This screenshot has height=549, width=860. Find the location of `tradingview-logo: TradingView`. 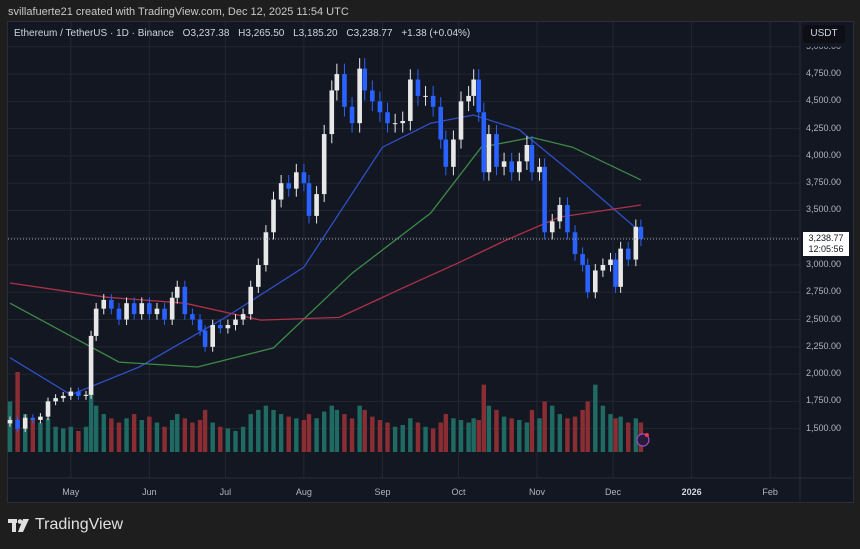

tradingview-logo: TradingView is located at coordinates (65, 525).